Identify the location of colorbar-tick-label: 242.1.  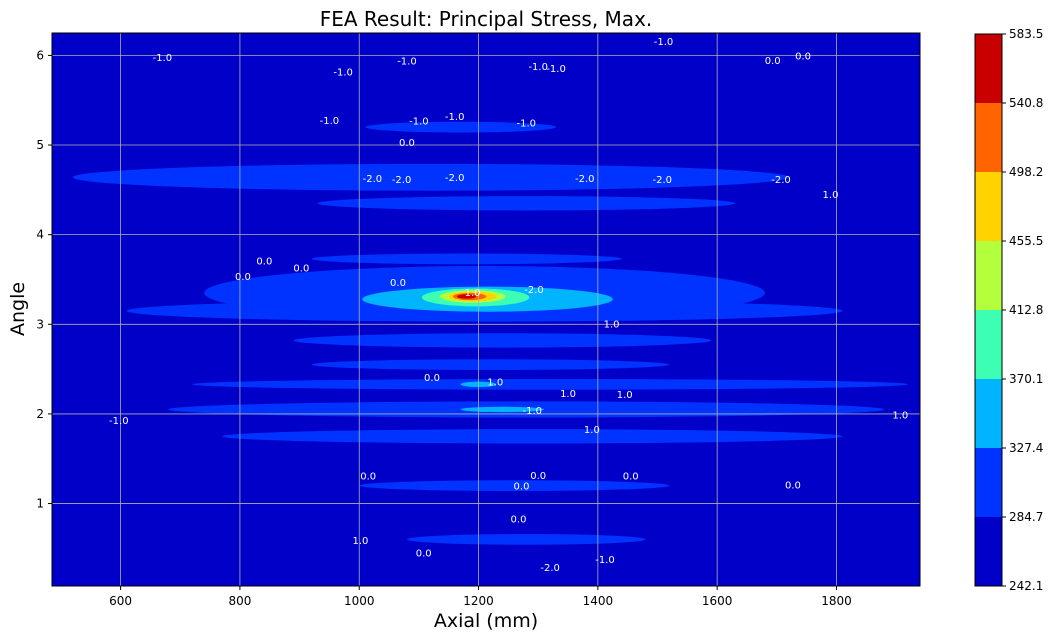
(1026, 586).